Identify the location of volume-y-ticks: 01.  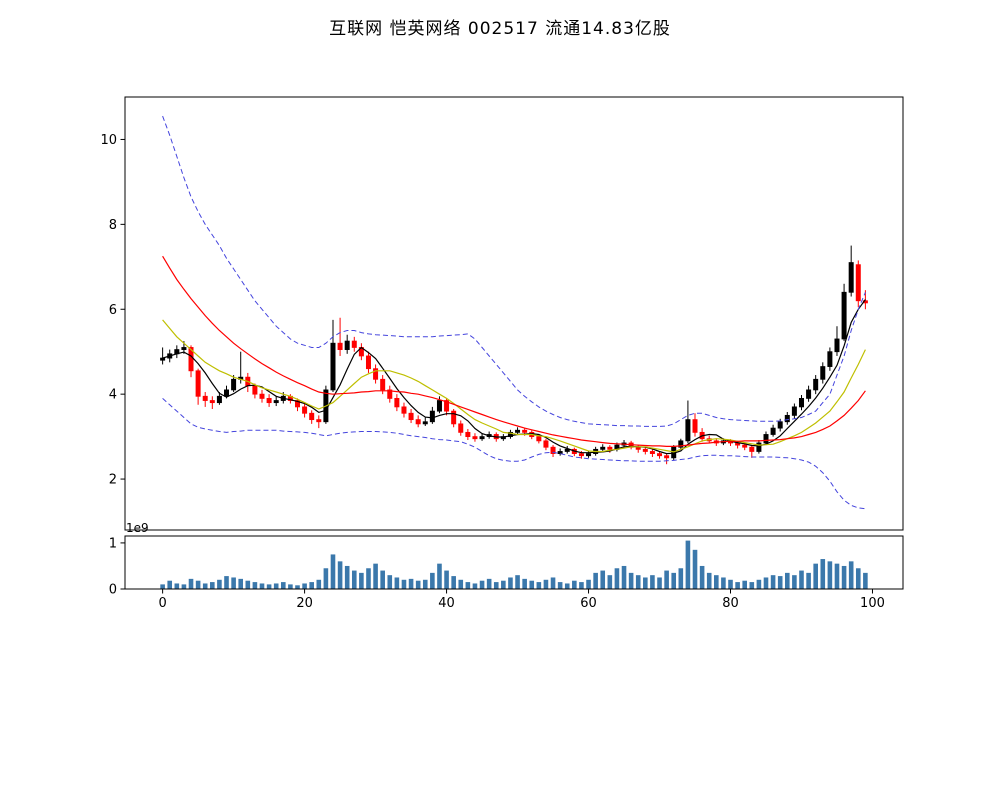
(117, 567).